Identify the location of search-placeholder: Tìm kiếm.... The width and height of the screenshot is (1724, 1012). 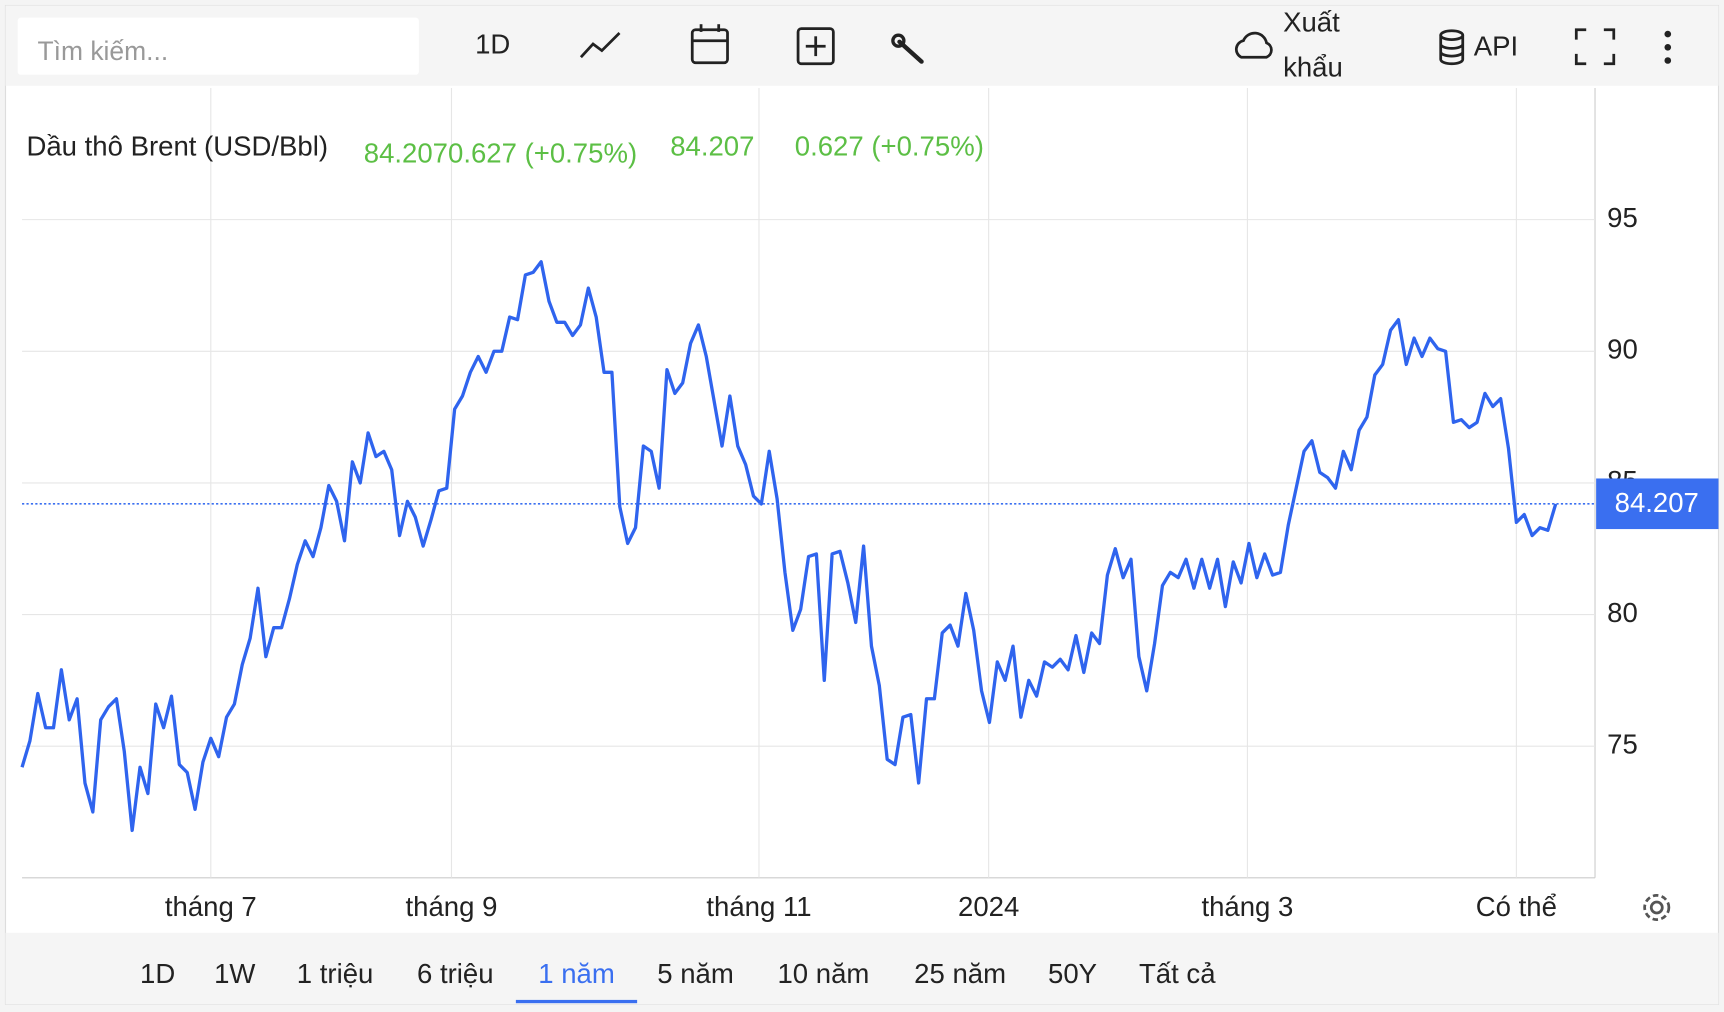
(102, 51).